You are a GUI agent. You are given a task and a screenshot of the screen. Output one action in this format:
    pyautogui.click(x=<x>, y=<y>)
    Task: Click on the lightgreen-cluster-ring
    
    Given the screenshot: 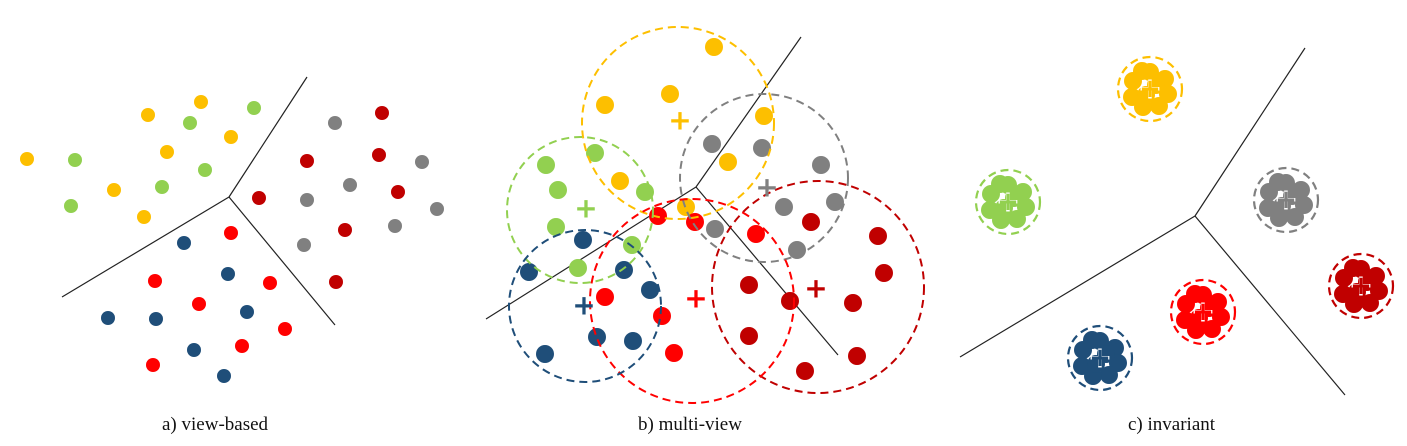 What is the action you would take?
    pyautogui.click(x=1008, y=202)
    